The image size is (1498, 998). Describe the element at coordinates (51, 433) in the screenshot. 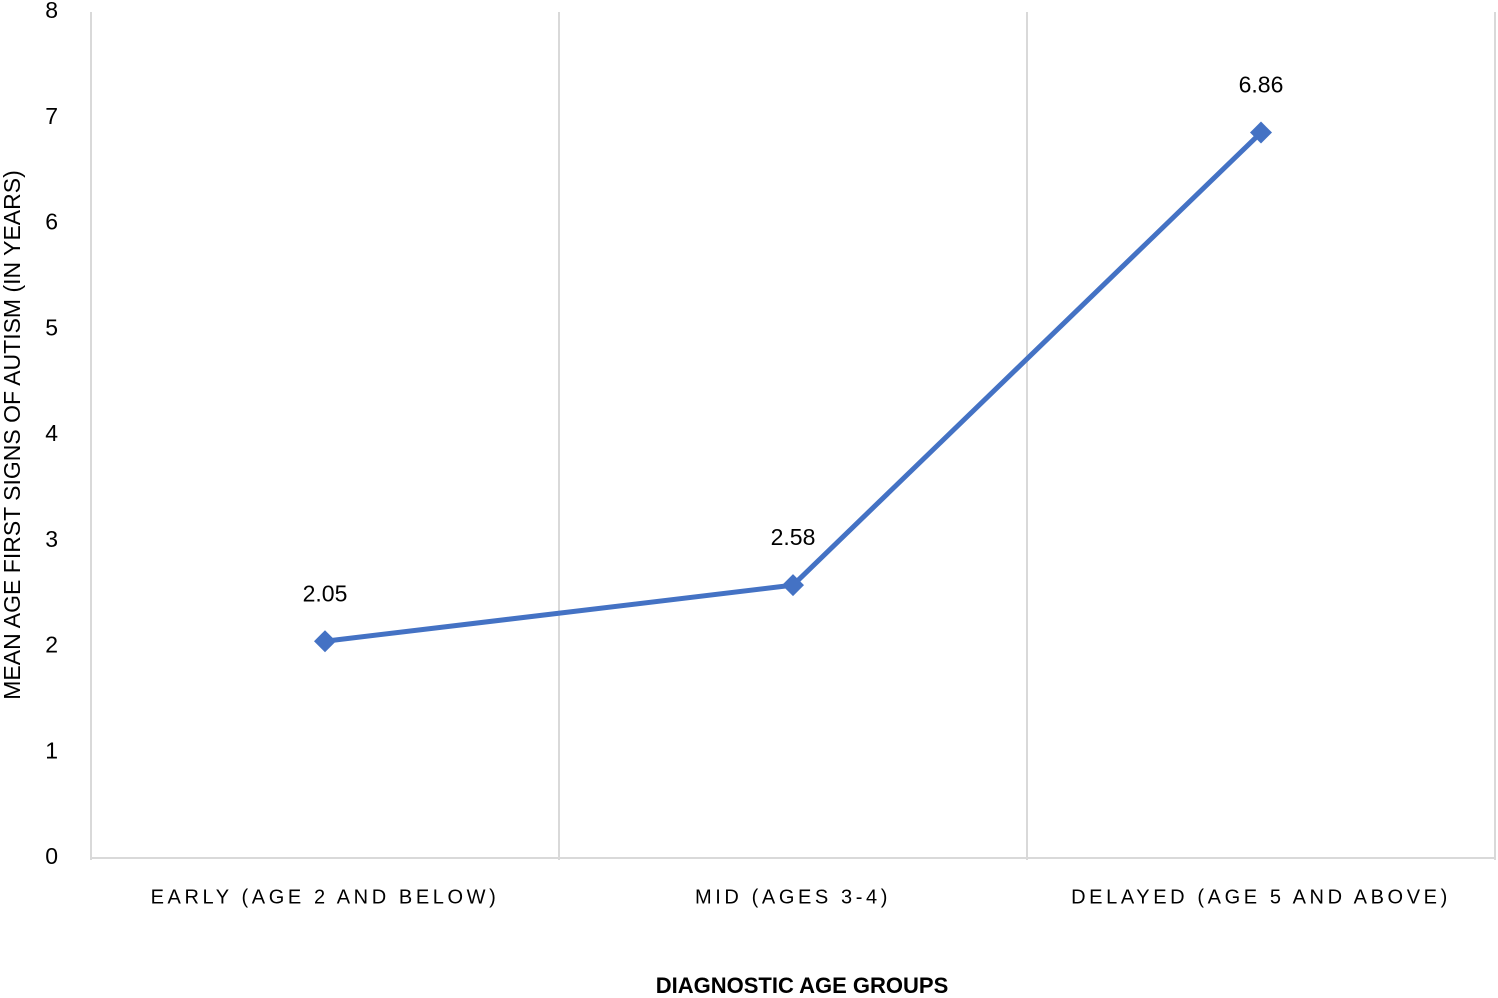

I see `y-tick-label: 4` at that location.